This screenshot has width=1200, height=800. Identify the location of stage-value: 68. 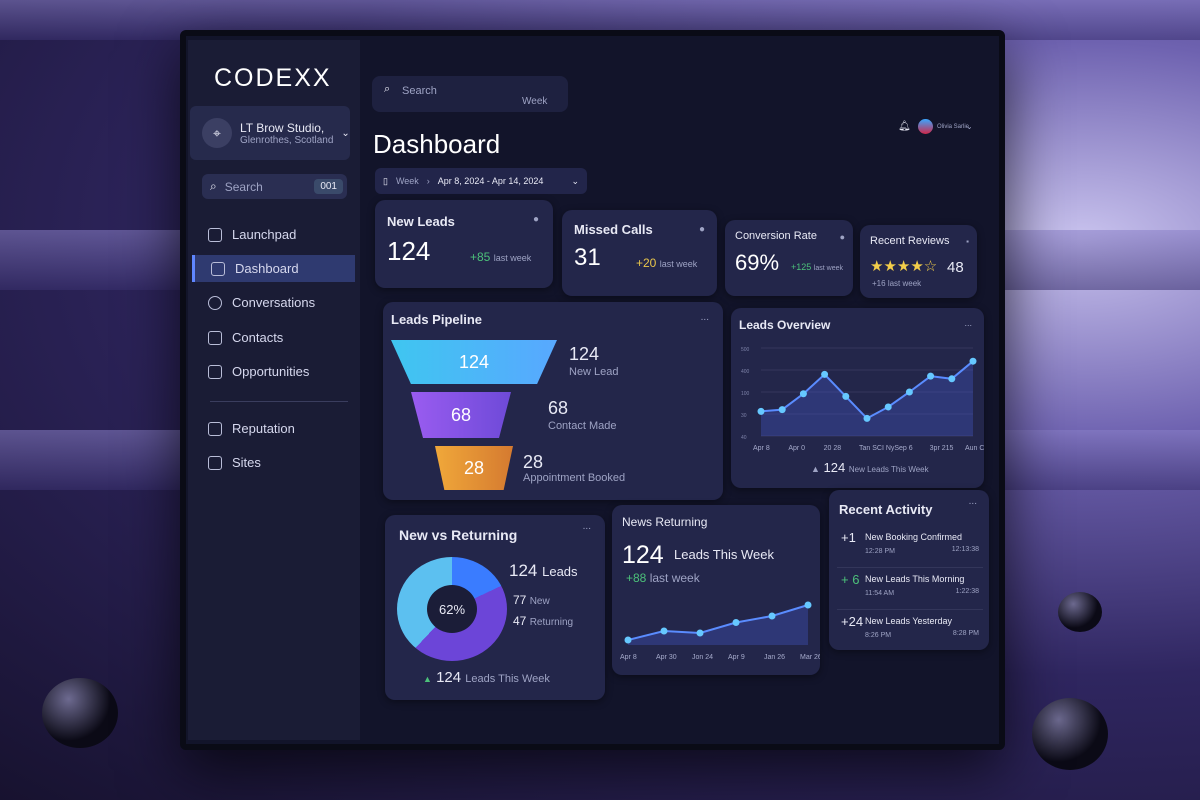
(558, 408).